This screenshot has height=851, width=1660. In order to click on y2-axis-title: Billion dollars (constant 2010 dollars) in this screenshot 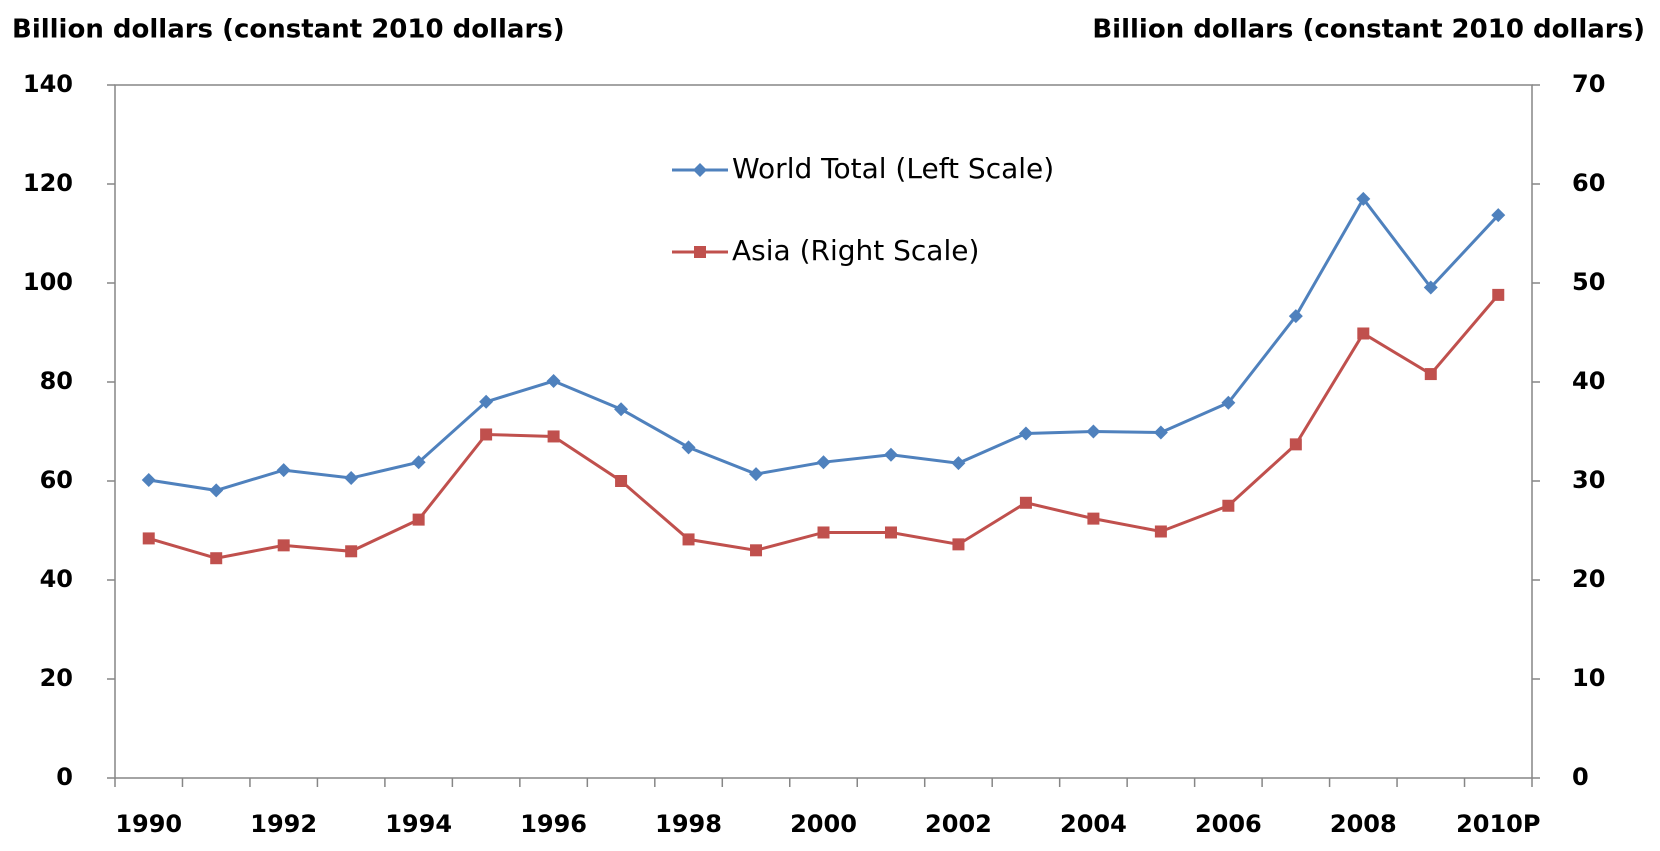, I will do `click(1368, 30)`.